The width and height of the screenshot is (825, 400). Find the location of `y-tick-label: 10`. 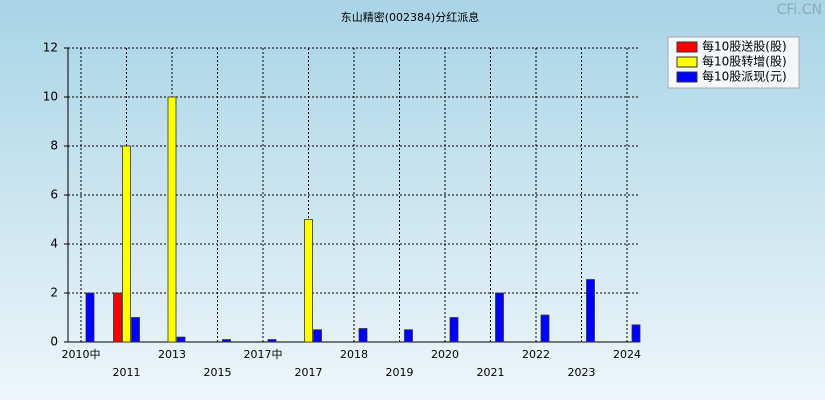

y-tick-label: 10 is located at coordinates (50, 97).